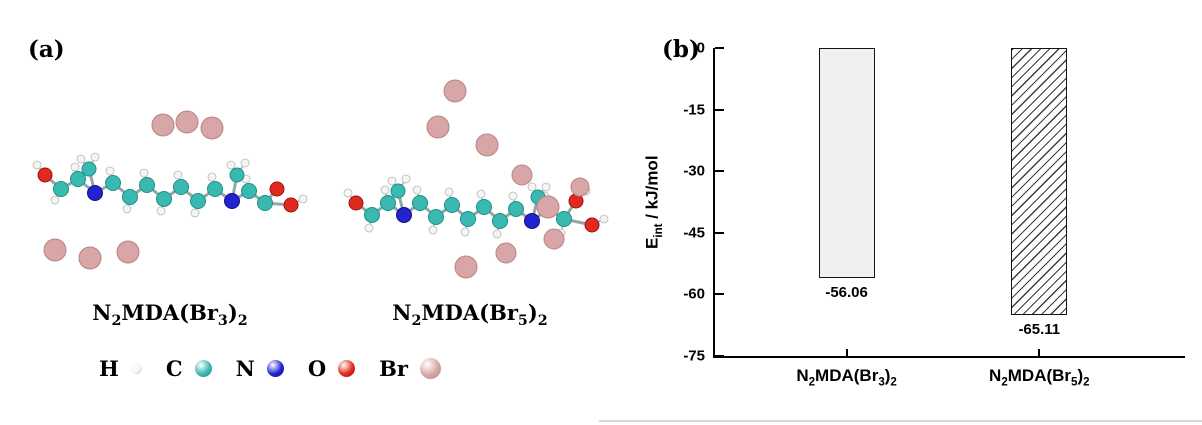  What do you see at coordinates (1039, 330) in the screenshot?
I see `bar-value-n2mda-br5: -65.11` at bounding box center [1039, 330].